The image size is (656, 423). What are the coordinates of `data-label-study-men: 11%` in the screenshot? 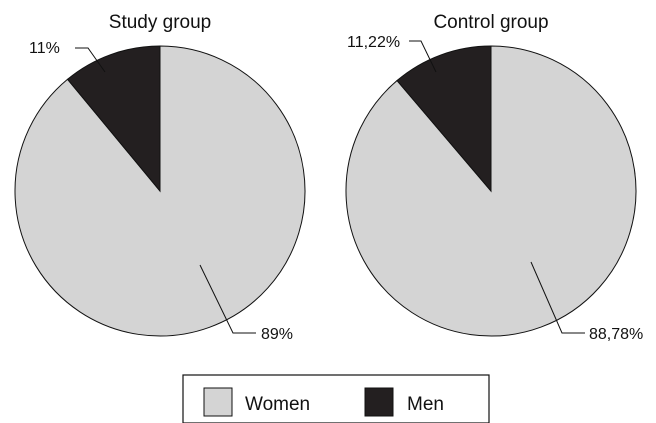 It's located at (44, 48).